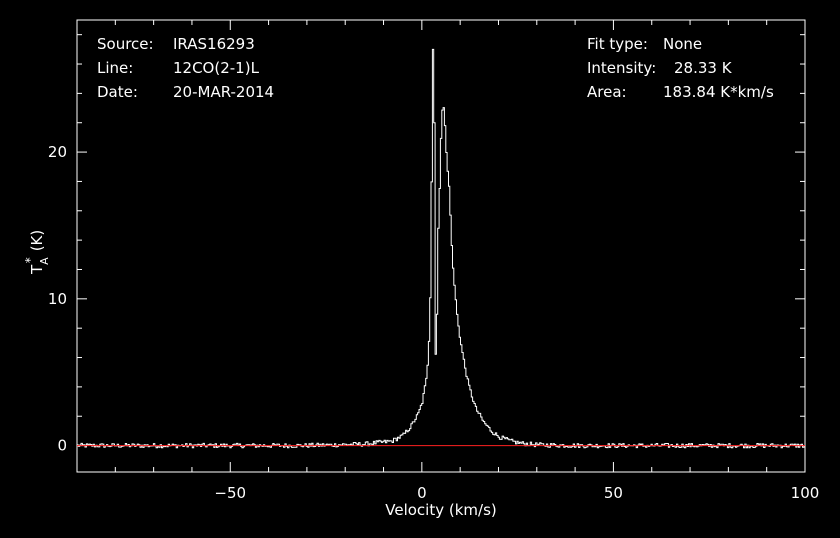  Describe the element at coordinates (682, 44) in the screenshot. I see `fit-type-value: None` at that location.